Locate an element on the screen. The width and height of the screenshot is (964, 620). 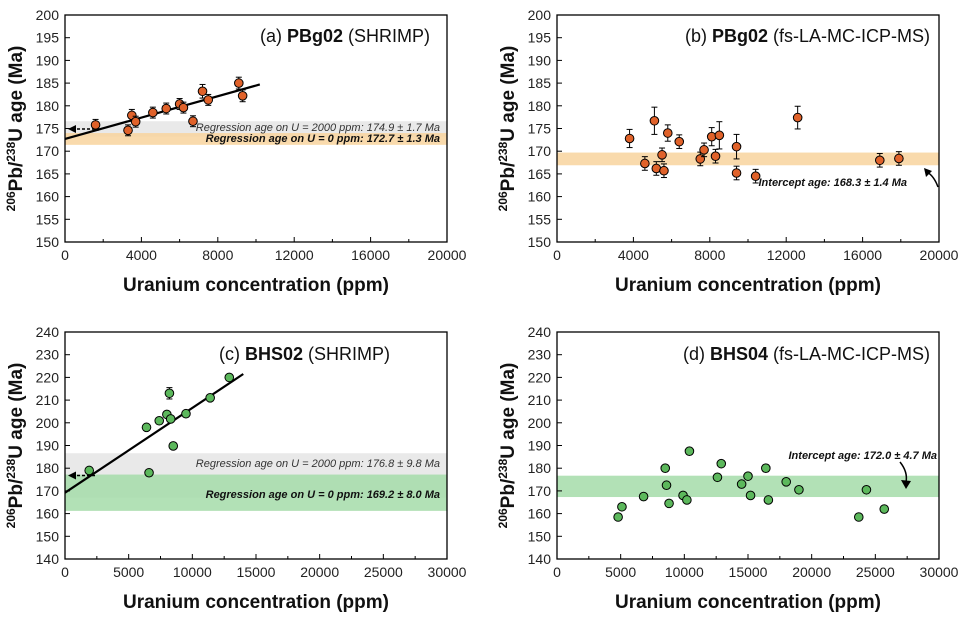
panel-title-sample: PBg02 is located at coordinates (740, 36).